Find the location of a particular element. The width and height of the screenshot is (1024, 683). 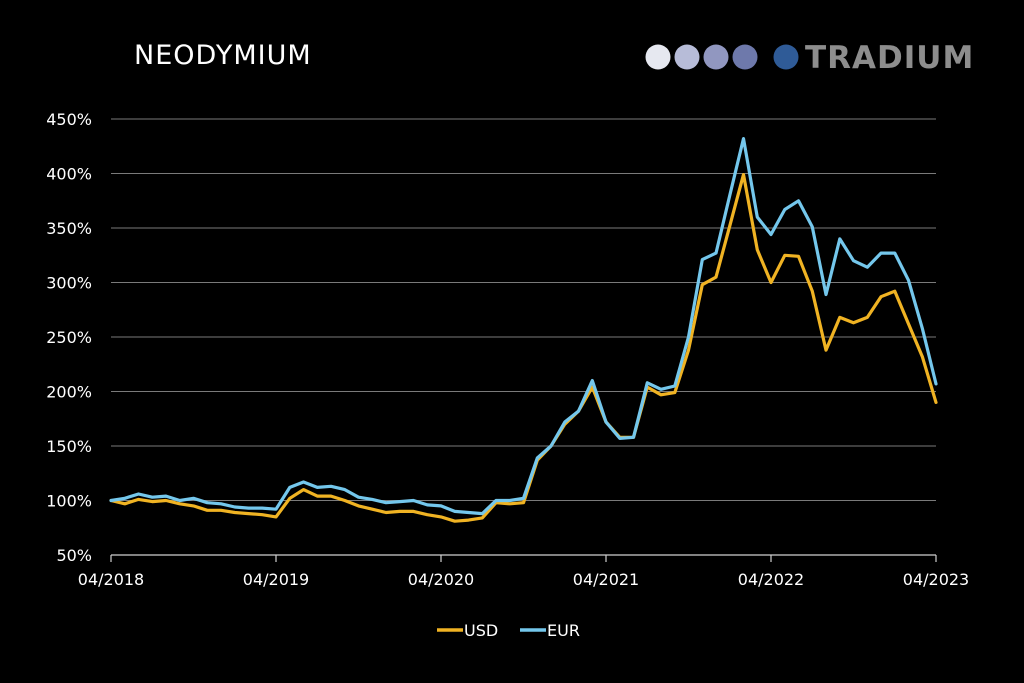

legend-label-eur: EUR is located at coordinates (563, 630).